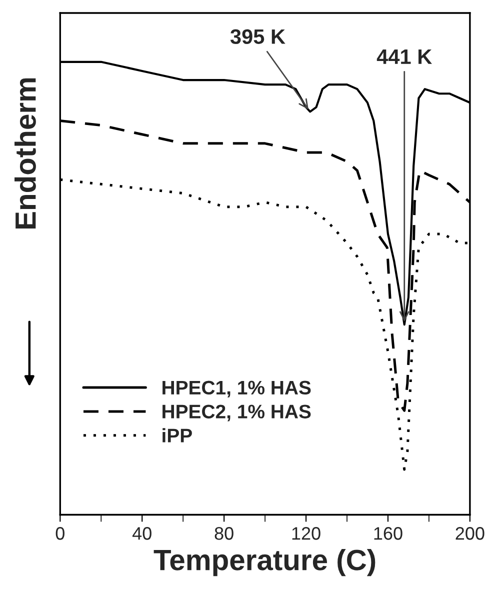  What do you see at coordinates (265, 562) in the screenshot?
I see `x-axis-title: Temperature (C)` at bounding box center [265, 562].